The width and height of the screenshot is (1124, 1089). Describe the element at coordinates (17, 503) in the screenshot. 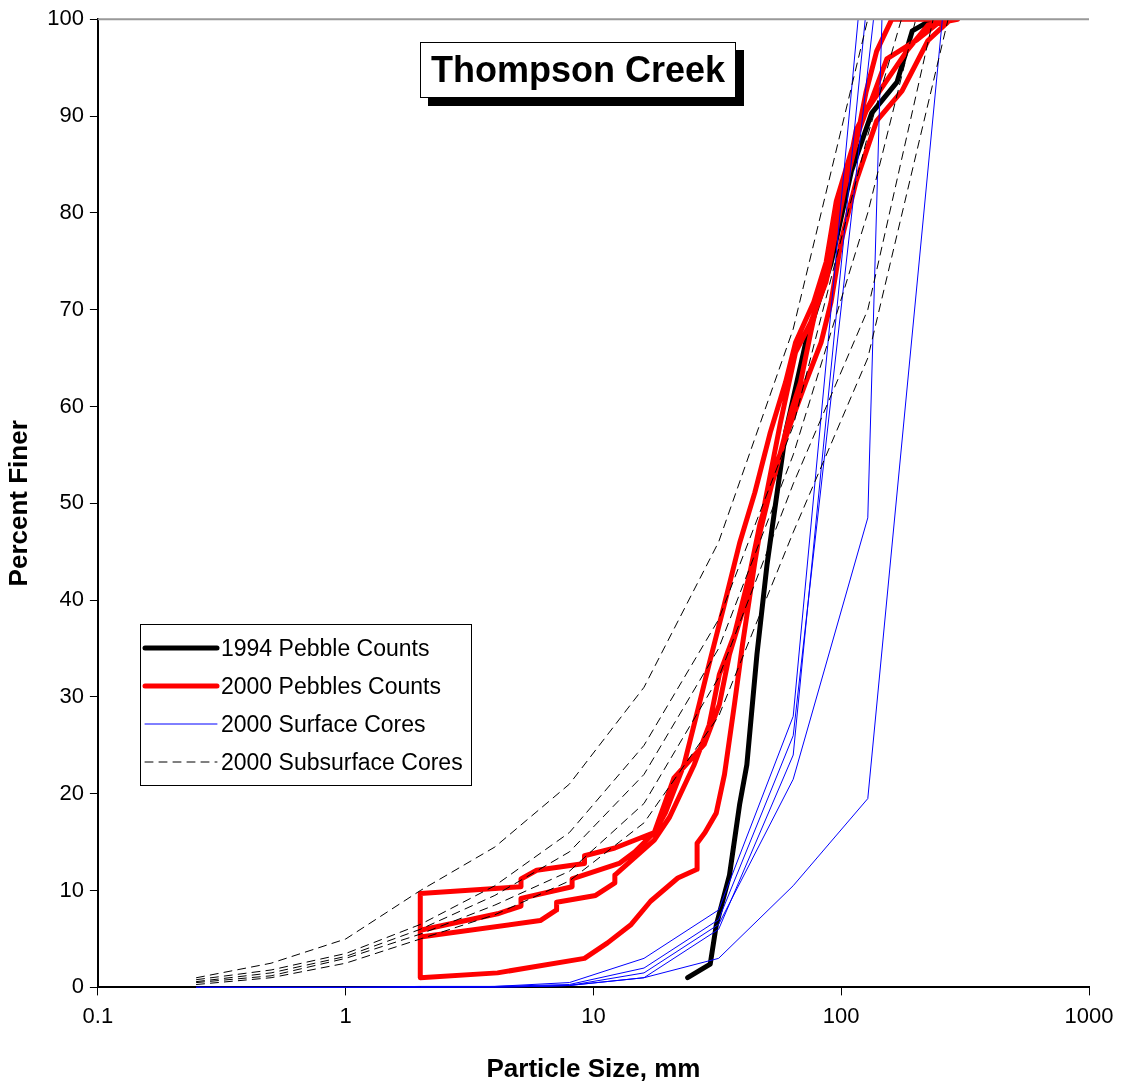

I see `y-axis-title: Percent Finer` at that location.